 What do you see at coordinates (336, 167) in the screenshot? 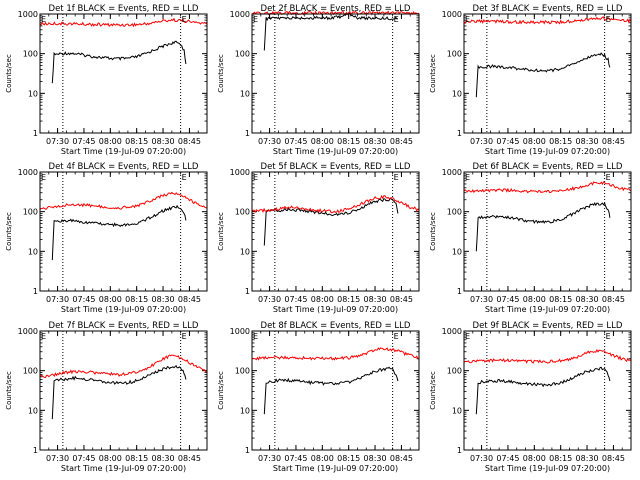
I see `panel-title: Det 5f BLACK = Events, RED = LLD` at bounding box center [336, 167].